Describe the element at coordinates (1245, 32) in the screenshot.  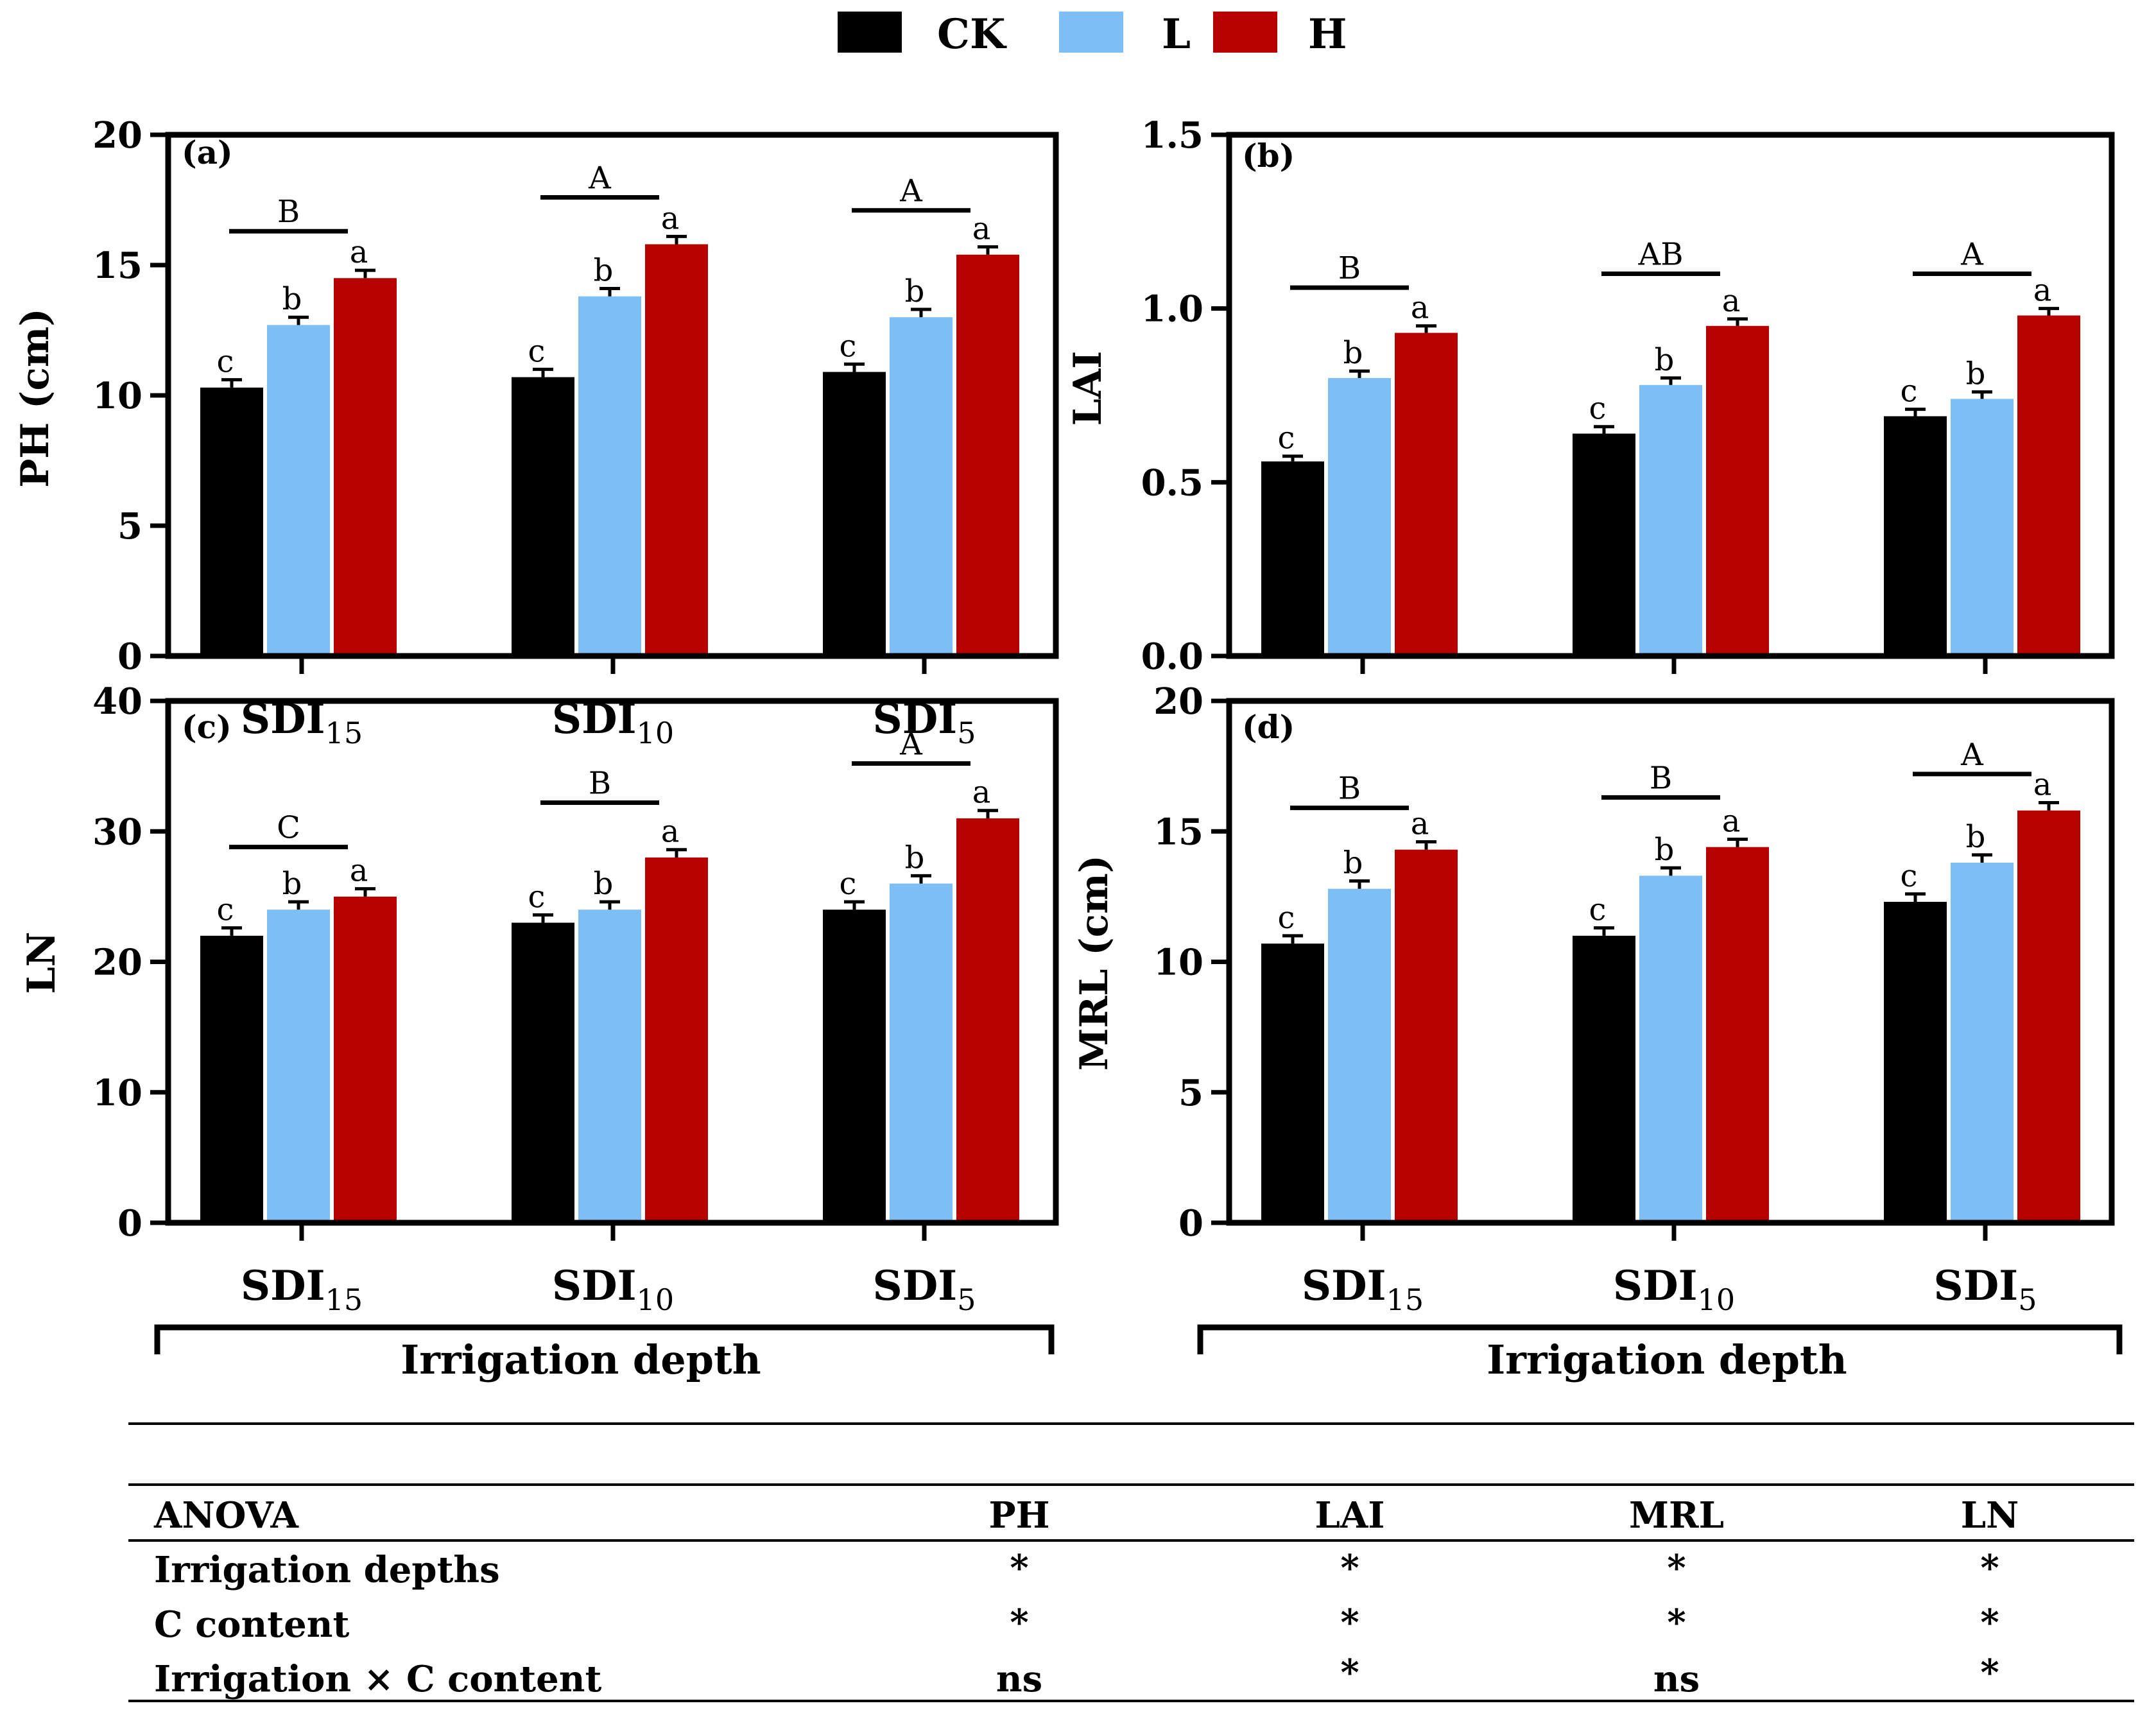
I see `legend-swatch-h` at that location.